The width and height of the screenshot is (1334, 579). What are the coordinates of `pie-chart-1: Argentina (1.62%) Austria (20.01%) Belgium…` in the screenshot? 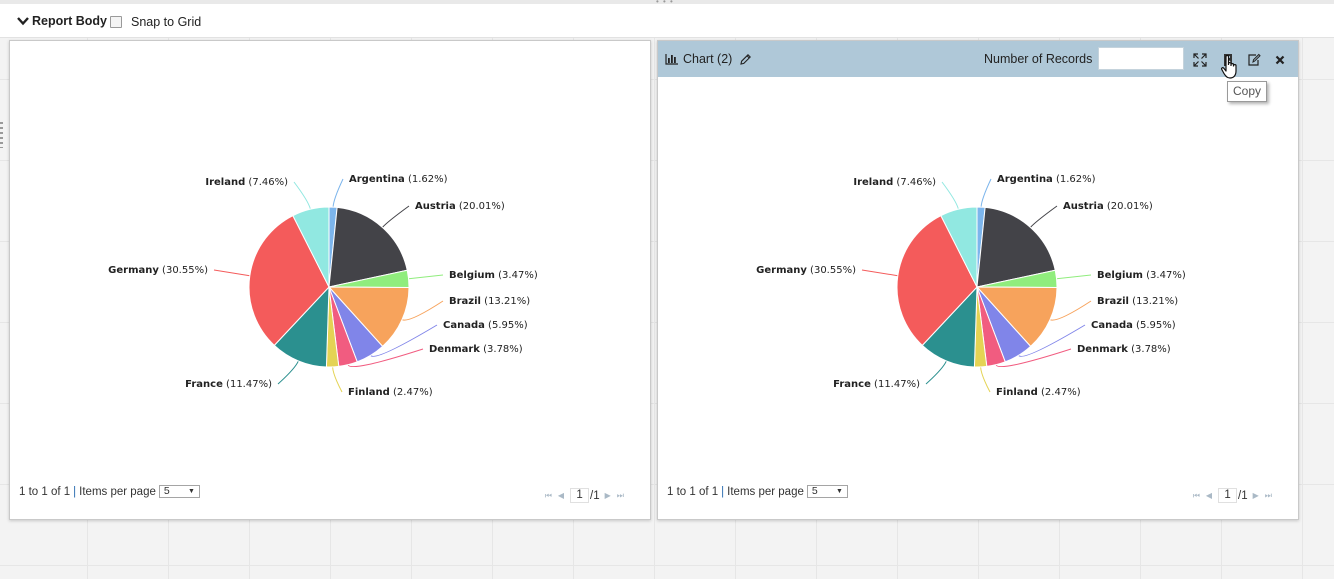 It's located at (323, 286).